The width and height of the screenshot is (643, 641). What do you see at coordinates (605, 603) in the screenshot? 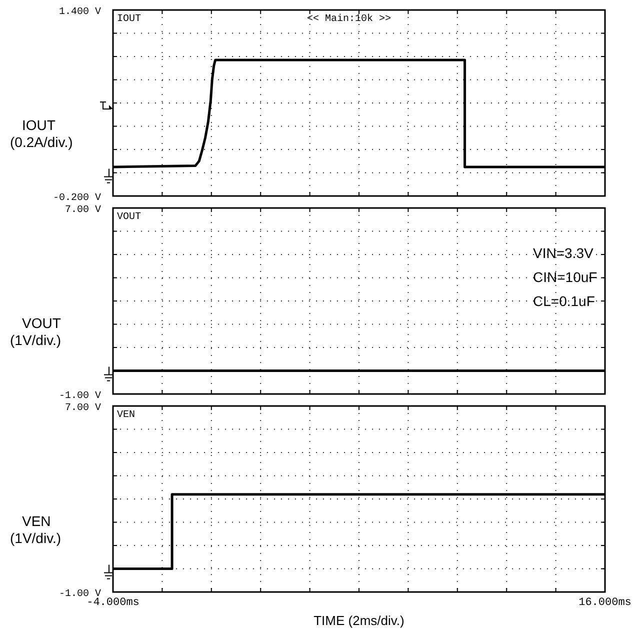
I see `x-tick-label: 16.000ms` at bounding box center [605, 603].